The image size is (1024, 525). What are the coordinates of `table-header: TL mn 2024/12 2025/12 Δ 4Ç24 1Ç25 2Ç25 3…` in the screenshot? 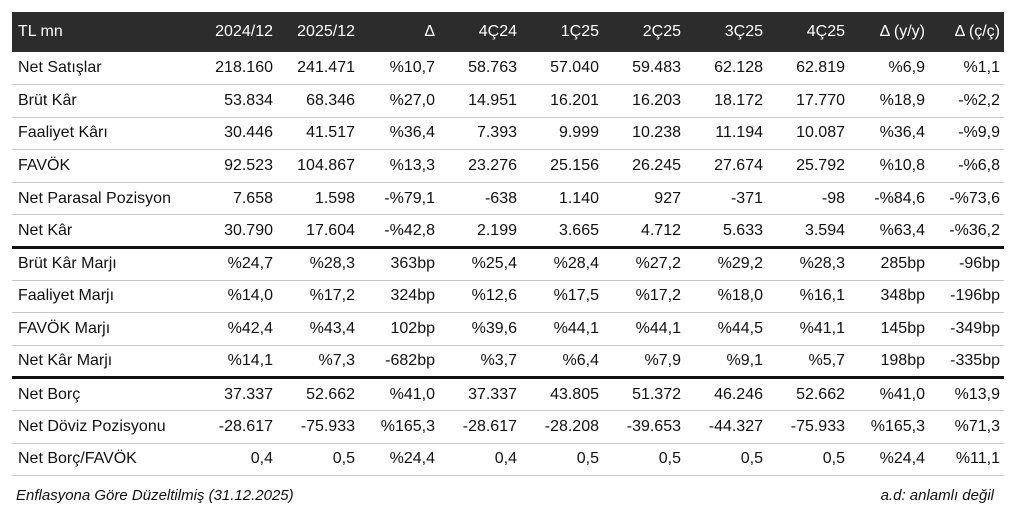 It's located at (508, 32).